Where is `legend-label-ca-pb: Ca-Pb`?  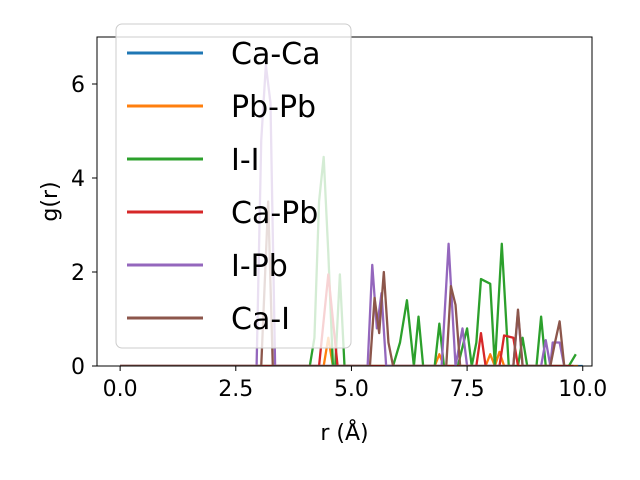
legend-label-ca-pb: Ca-Pb is located at coordinates (274, 213).